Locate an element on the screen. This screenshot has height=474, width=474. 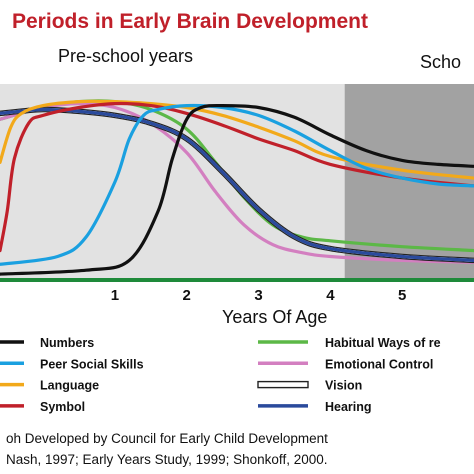
legend-item-numbers: Numbers is located at coordinates (47, 343).